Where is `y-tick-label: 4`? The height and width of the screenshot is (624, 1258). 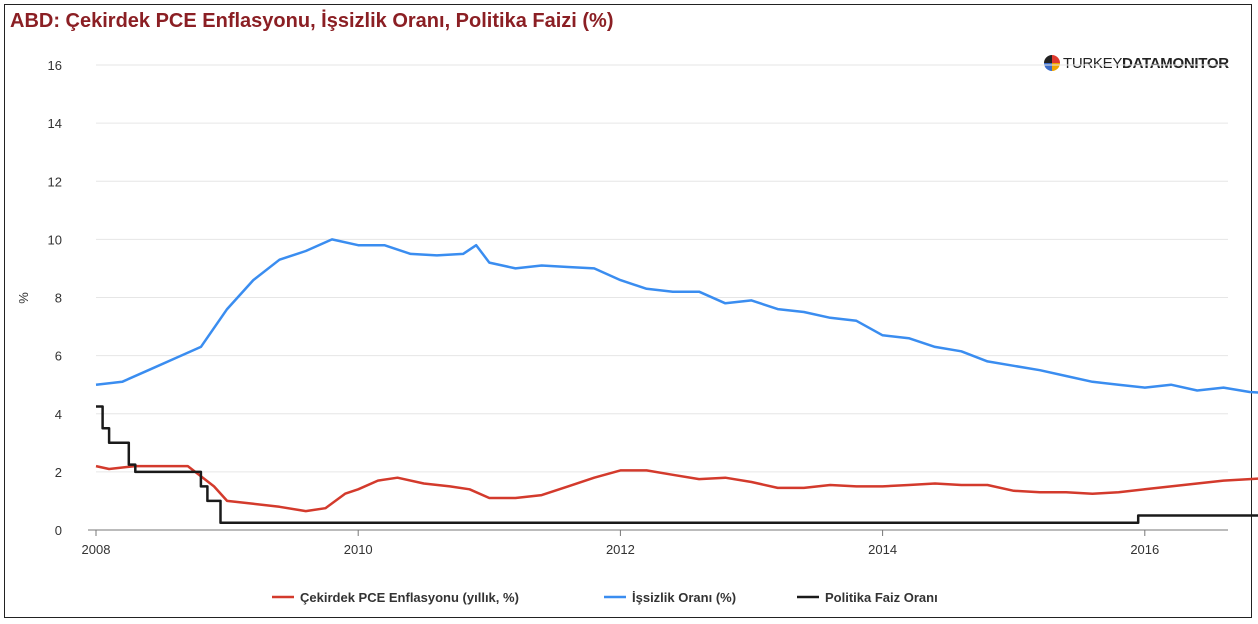 y-tick-label: 4 is located at coordinates (58, 414).